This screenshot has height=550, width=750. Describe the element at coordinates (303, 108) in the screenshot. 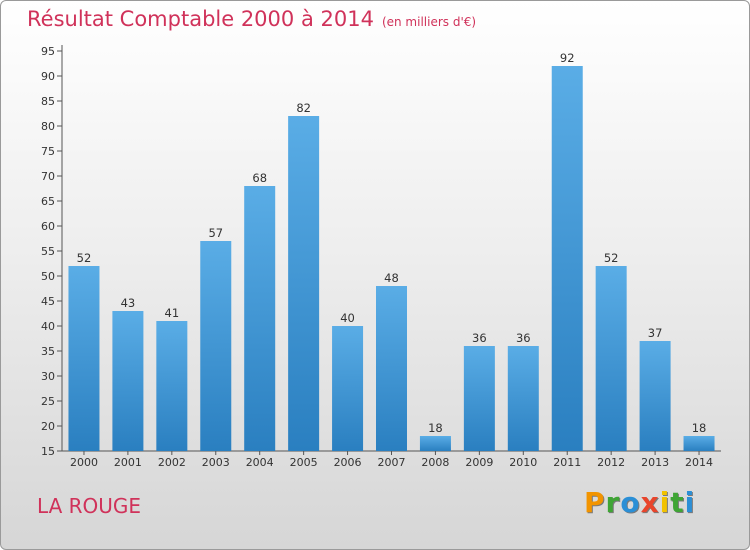

I see `data-label-2005: 82` at that location.